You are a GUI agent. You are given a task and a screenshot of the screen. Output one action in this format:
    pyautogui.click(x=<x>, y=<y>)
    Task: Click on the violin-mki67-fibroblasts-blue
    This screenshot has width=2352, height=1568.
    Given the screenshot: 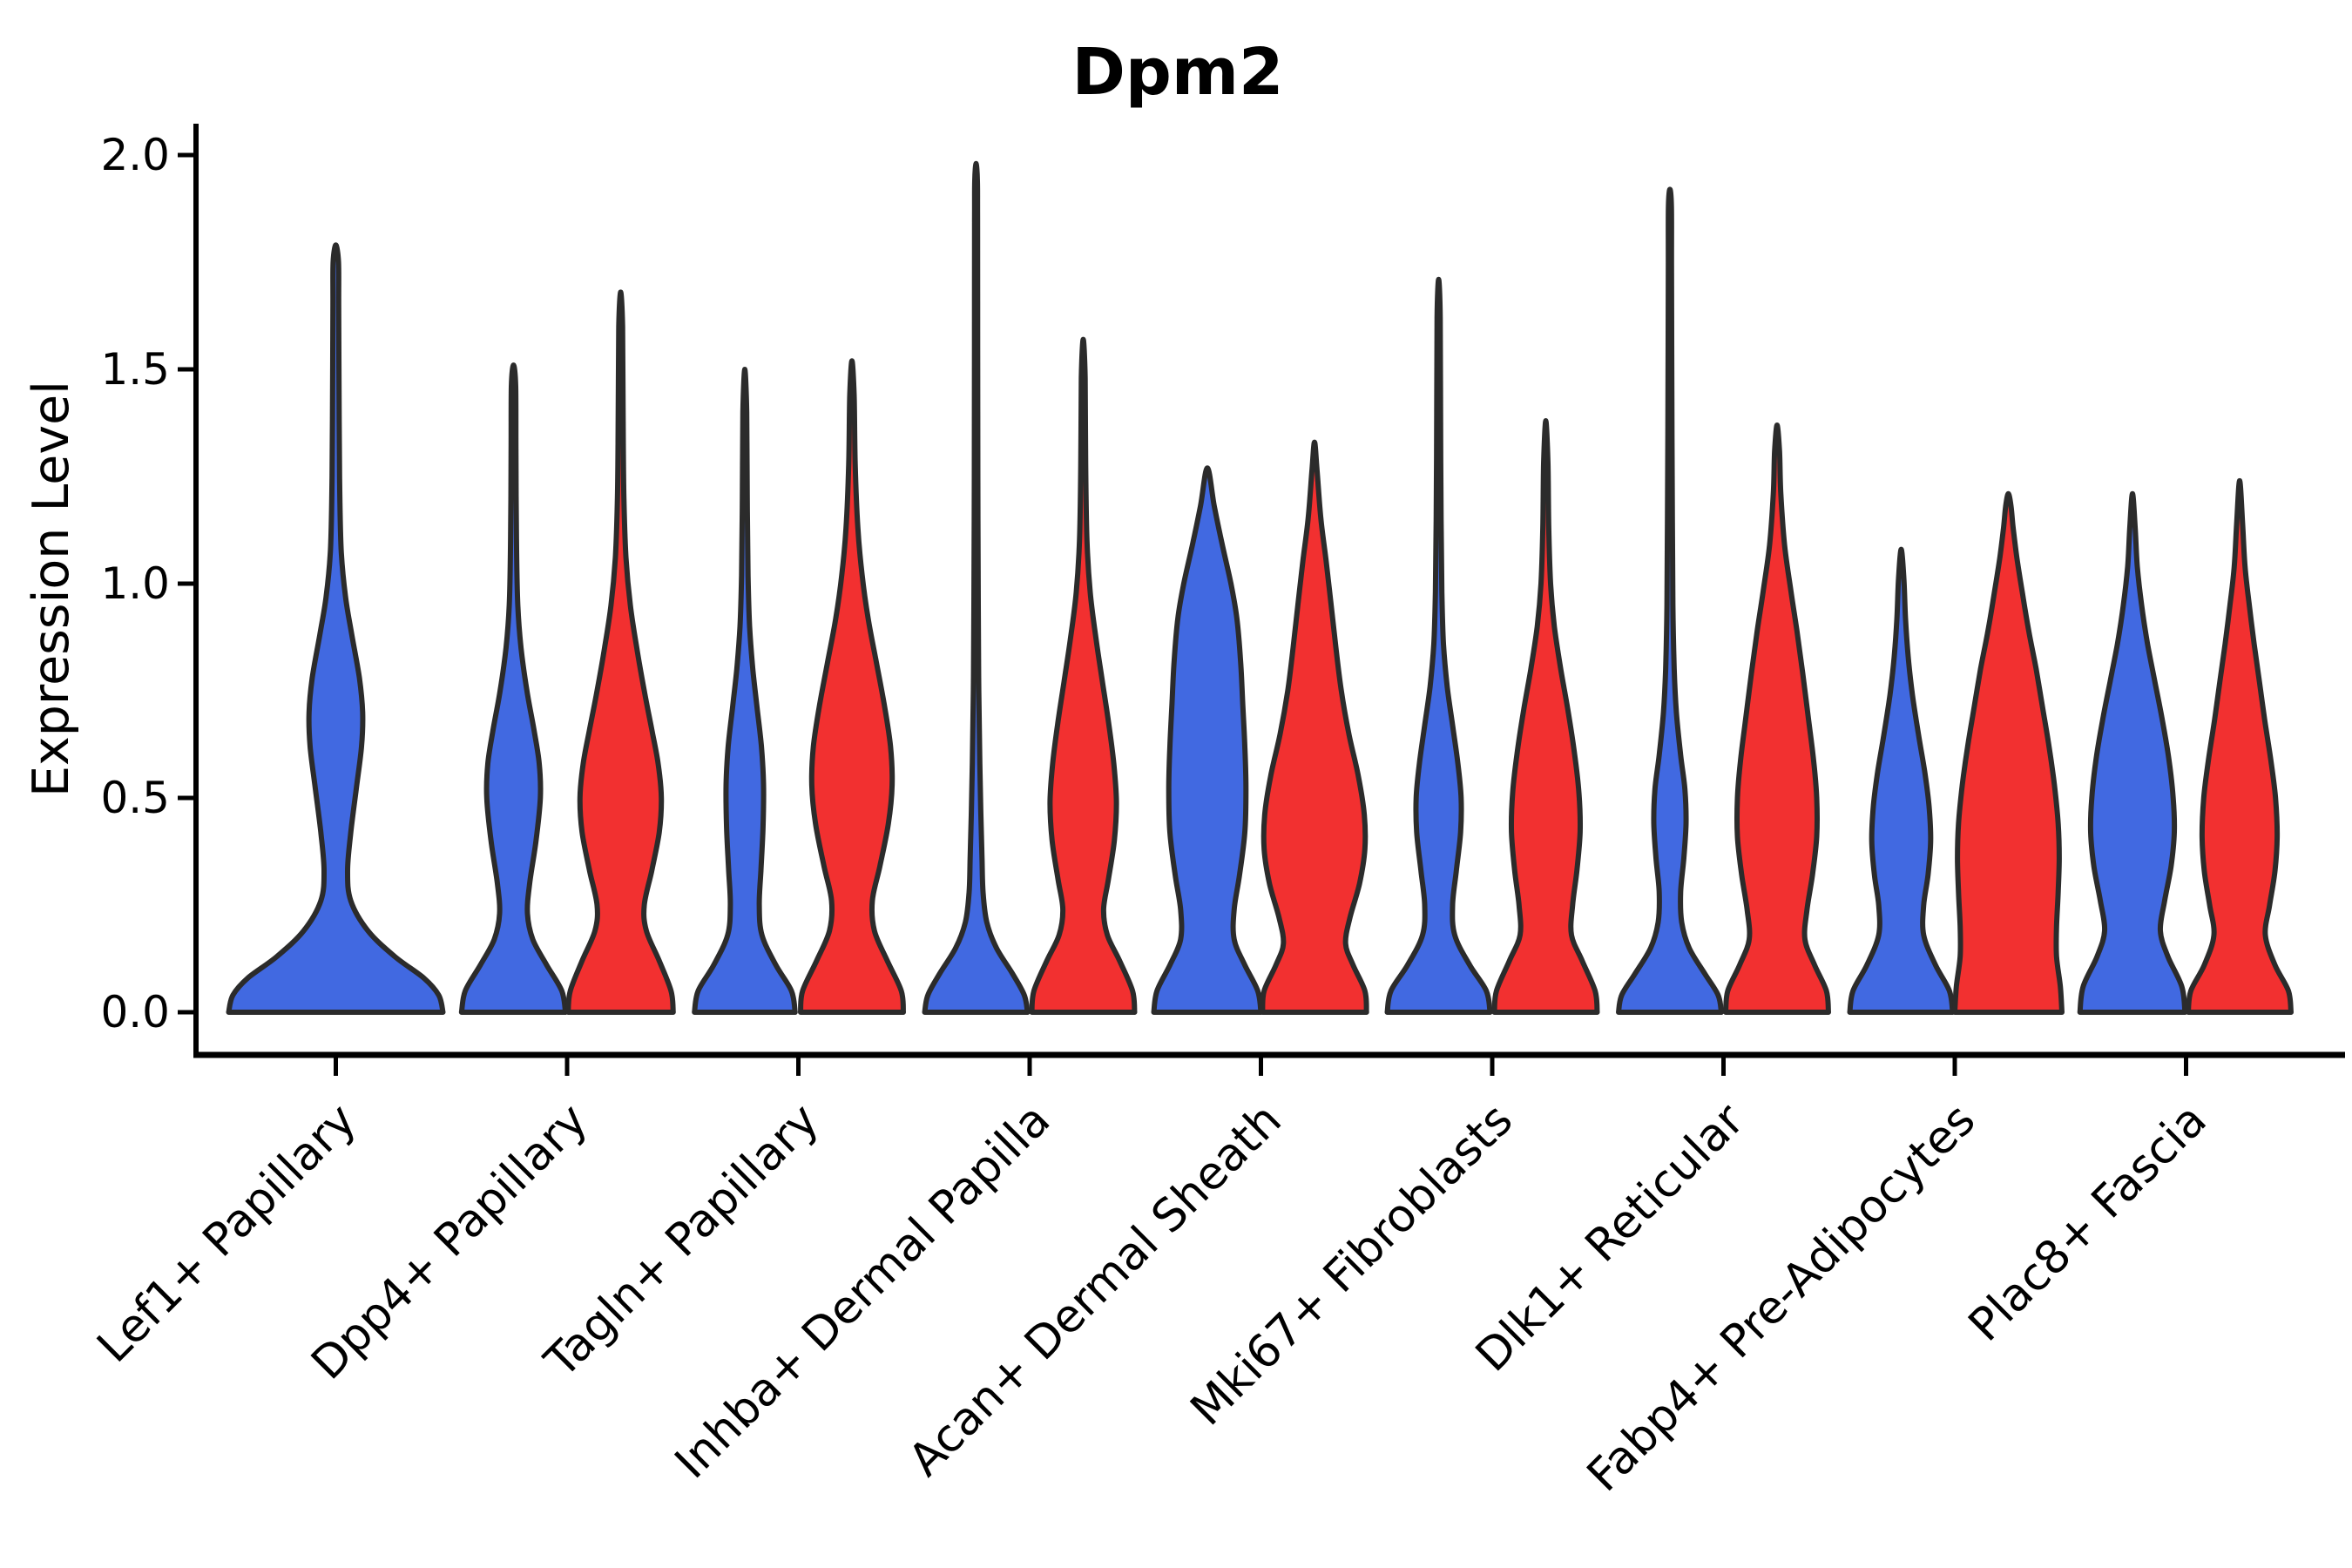 What is the action you would take?
    pyautogui.click(x=1438, y=645)
    